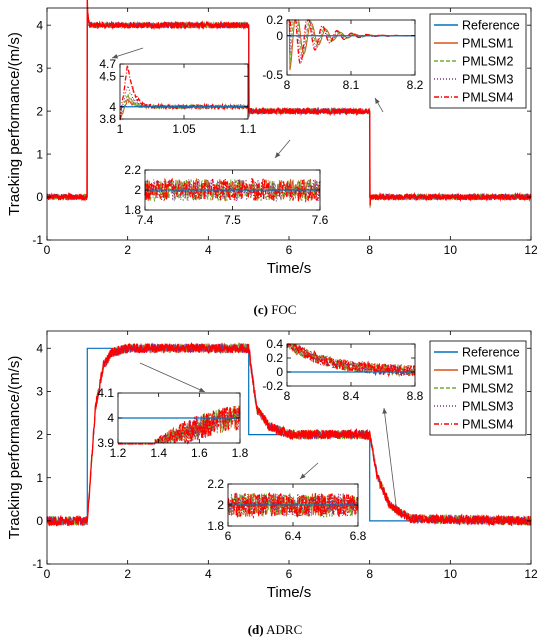 The image size is (550, 643). What do you see at coordinates (158, 453) in the screenshot?
I see `inset-axis-xtick-label: 1.4` at bounding box center [158, 453].